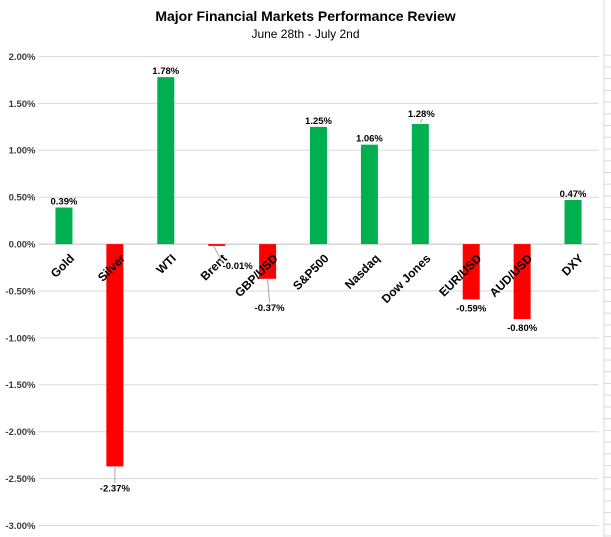 The image size is (611, 537). Describe the element at coordinates (369, 194) in the screenshot. I see `bar-Nasdaq` at that location.